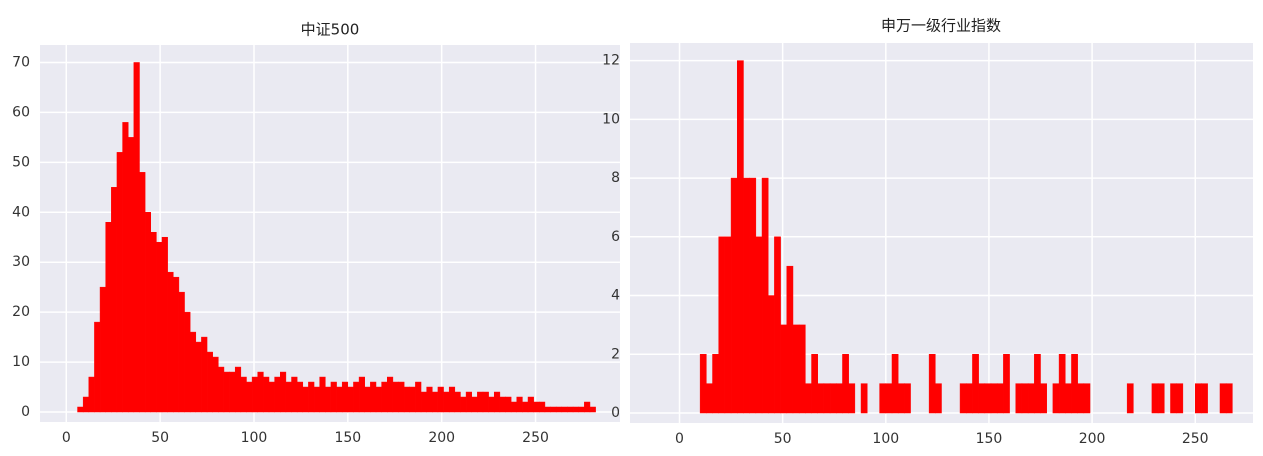 This screenshot has height=456, width=1263. What do you see at coordinates (21, 112) in the screenshot?
I see `y-tick-label: 60` at bounding box center [21, 112].